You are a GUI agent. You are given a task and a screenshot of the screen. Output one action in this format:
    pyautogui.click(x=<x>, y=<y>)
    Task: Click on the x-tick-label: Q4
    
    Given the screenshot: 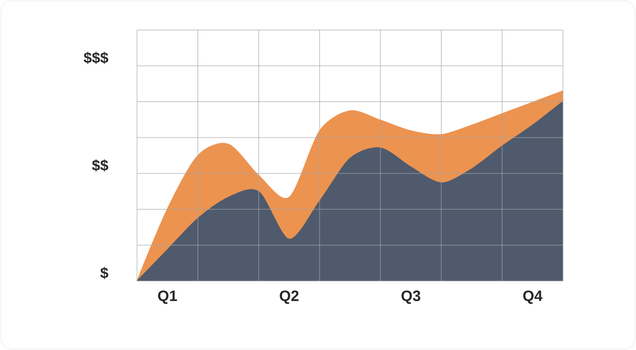 What is the action you would take?
    pyautogui.click(x=532, y=297)
    